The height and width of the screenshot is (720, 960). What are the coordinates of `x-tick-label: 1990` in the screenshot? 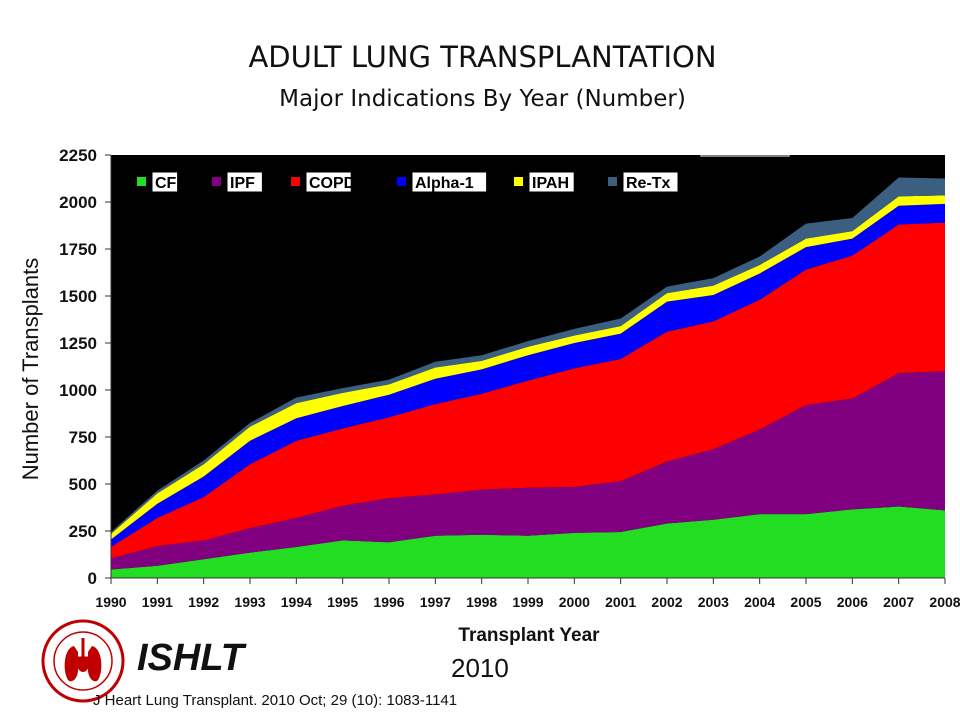 It's located at (110, 602).